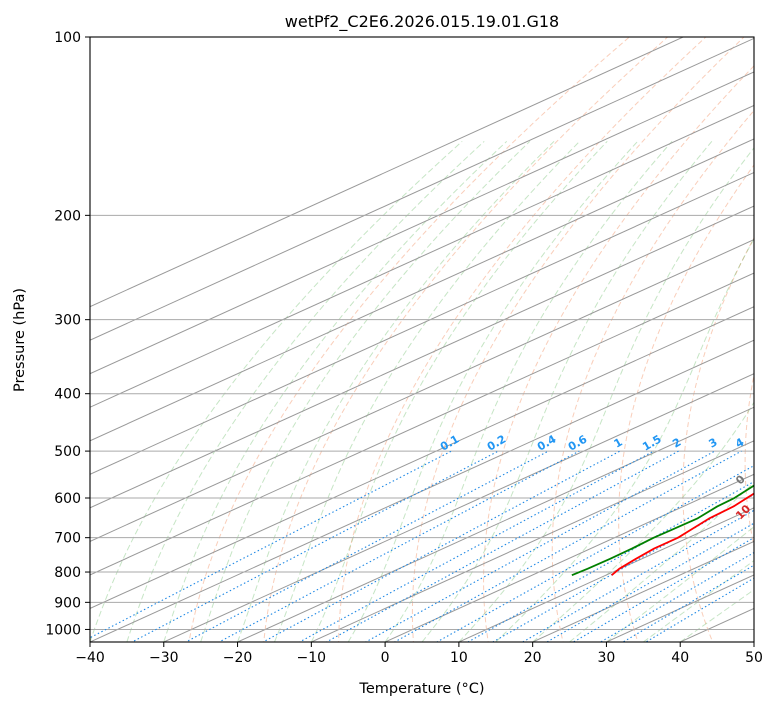  Describe the element at coordinates (312, 658) in the screenshot. I see `x-tick-label: −10` at that location.